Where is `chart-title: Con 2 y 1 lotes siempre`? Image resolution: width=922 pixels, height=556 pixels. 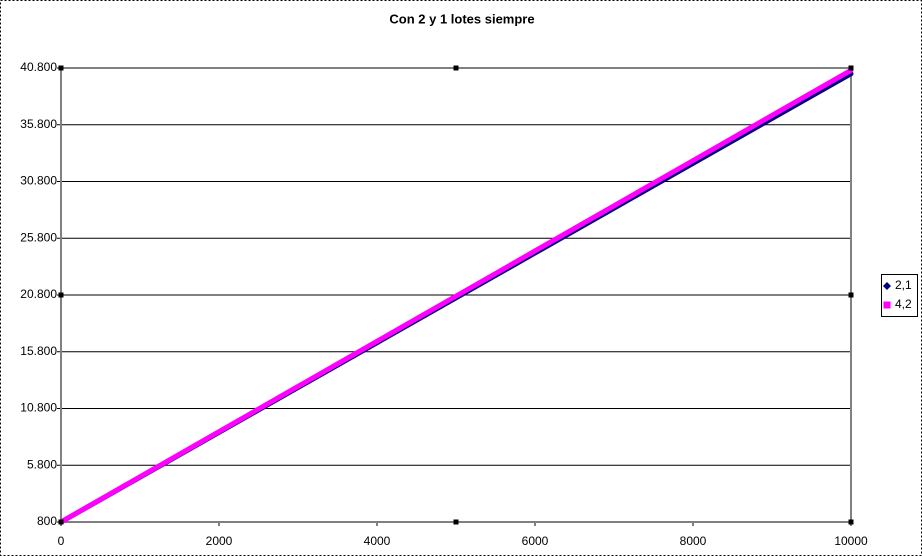
chart-title: Con 2 y 1 lotes siempre is located at coordinates (461, 18).